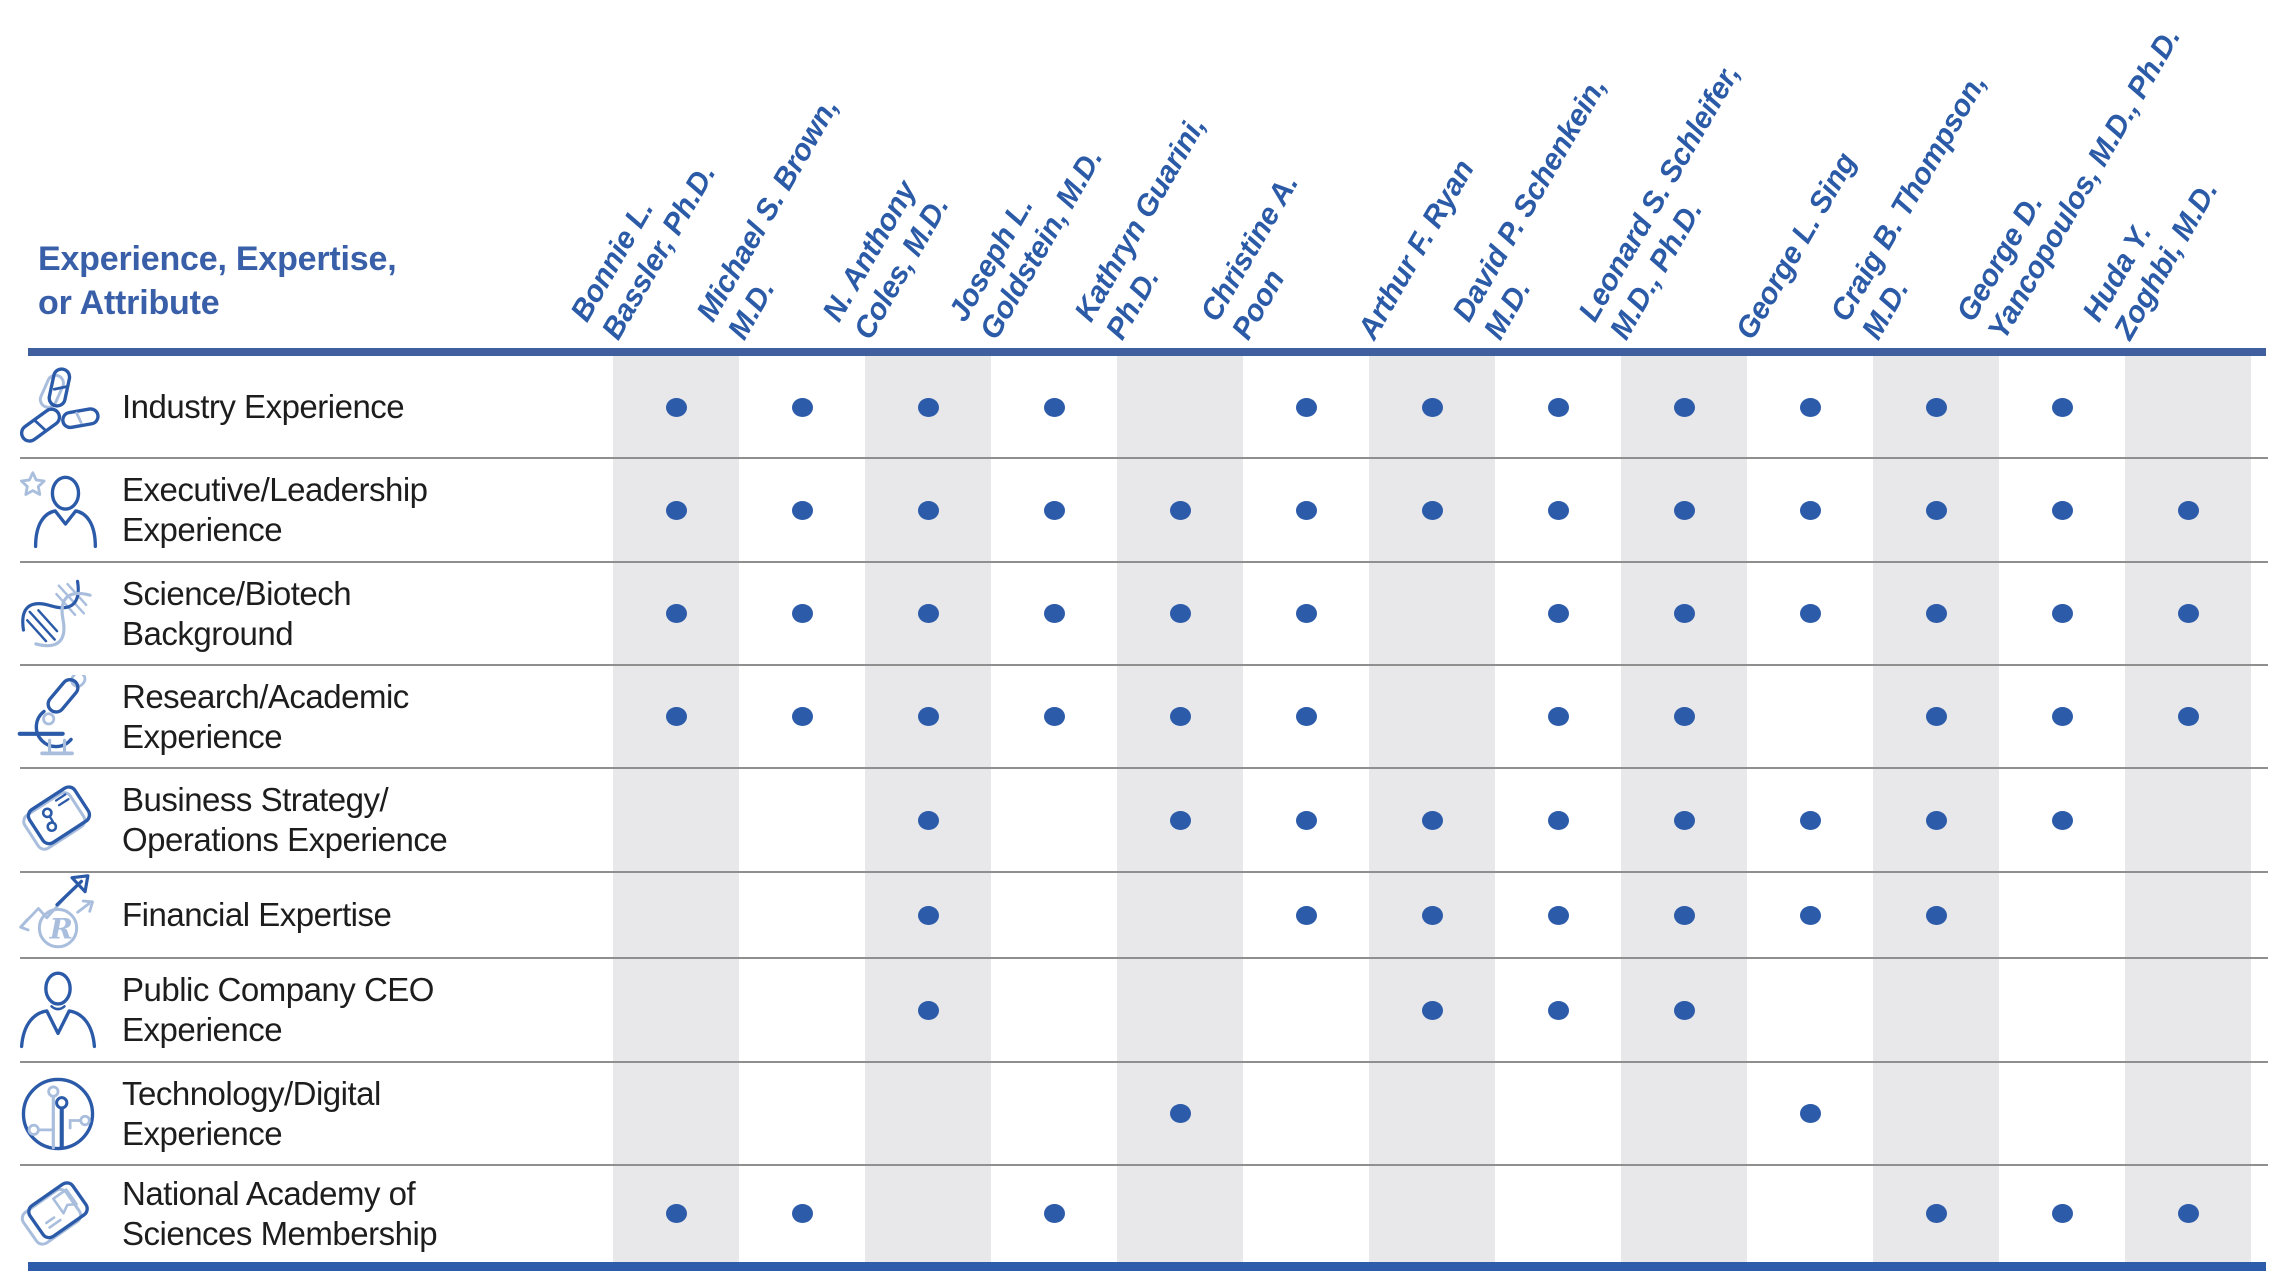  Describe the element at coordinates (58, 1114) in the screenshot. I see `technology-icon` at that location.